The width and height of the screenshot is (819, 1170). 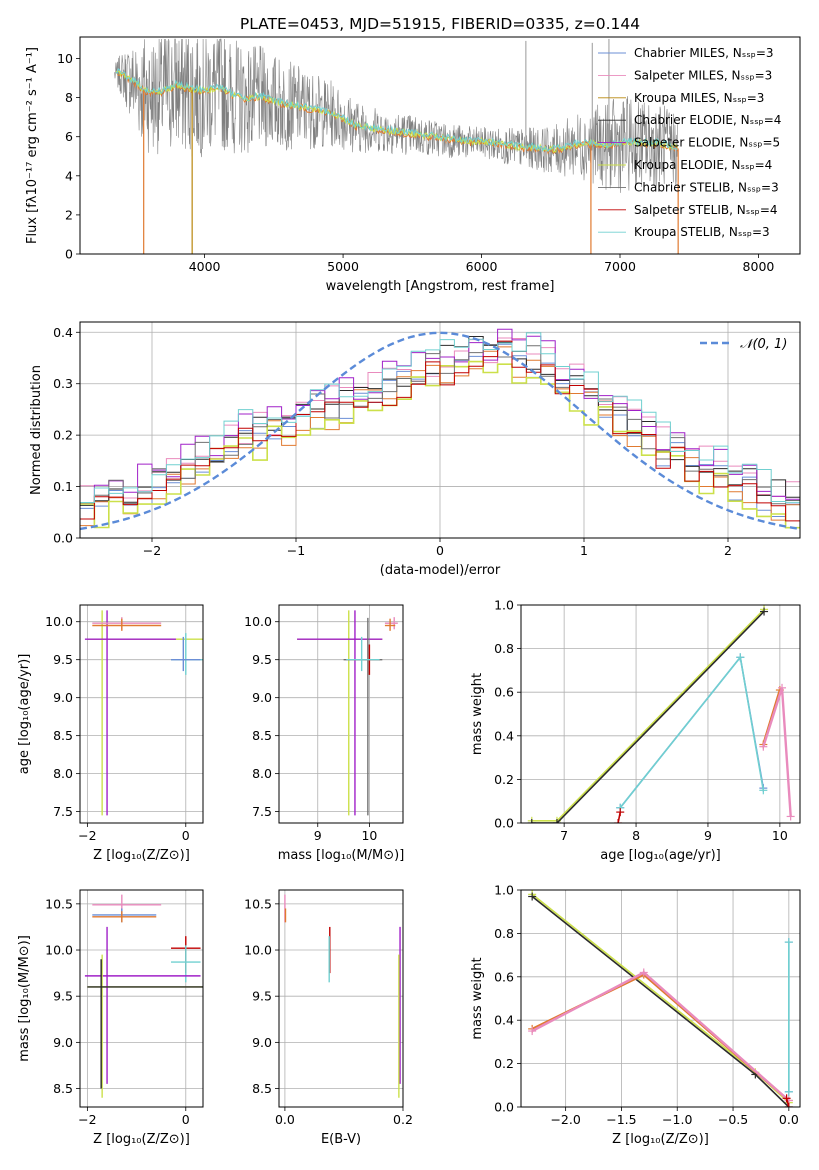 I want to click on x-tick-label: 9, so click(x=318, y=835).